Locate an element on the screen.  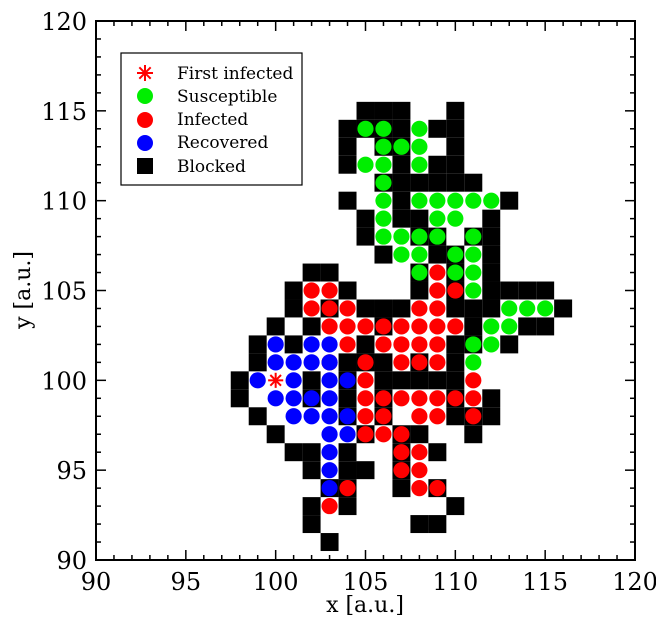
y-axis-label: y [a.u.] is located at coordinates (23, 290).